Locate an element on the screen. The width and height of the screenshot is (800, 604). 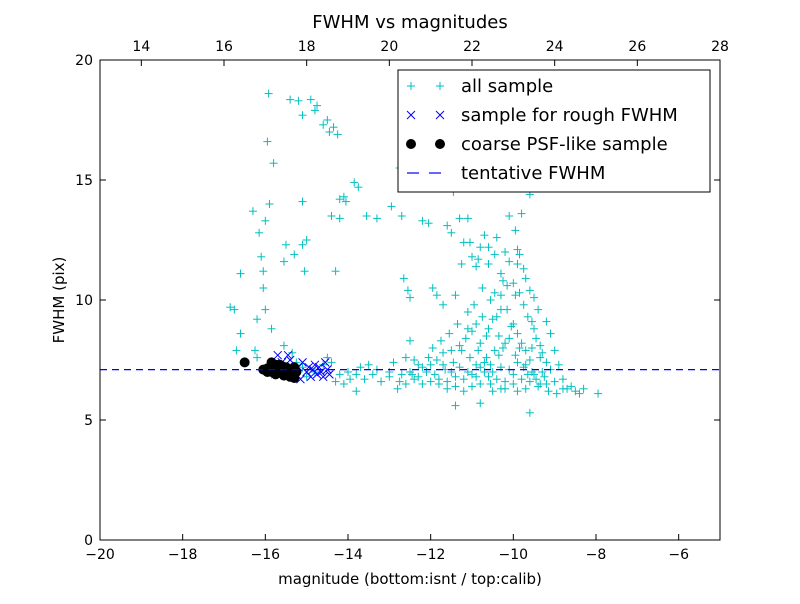
x-tick-label: −20 is located at coordinates (100, 555).